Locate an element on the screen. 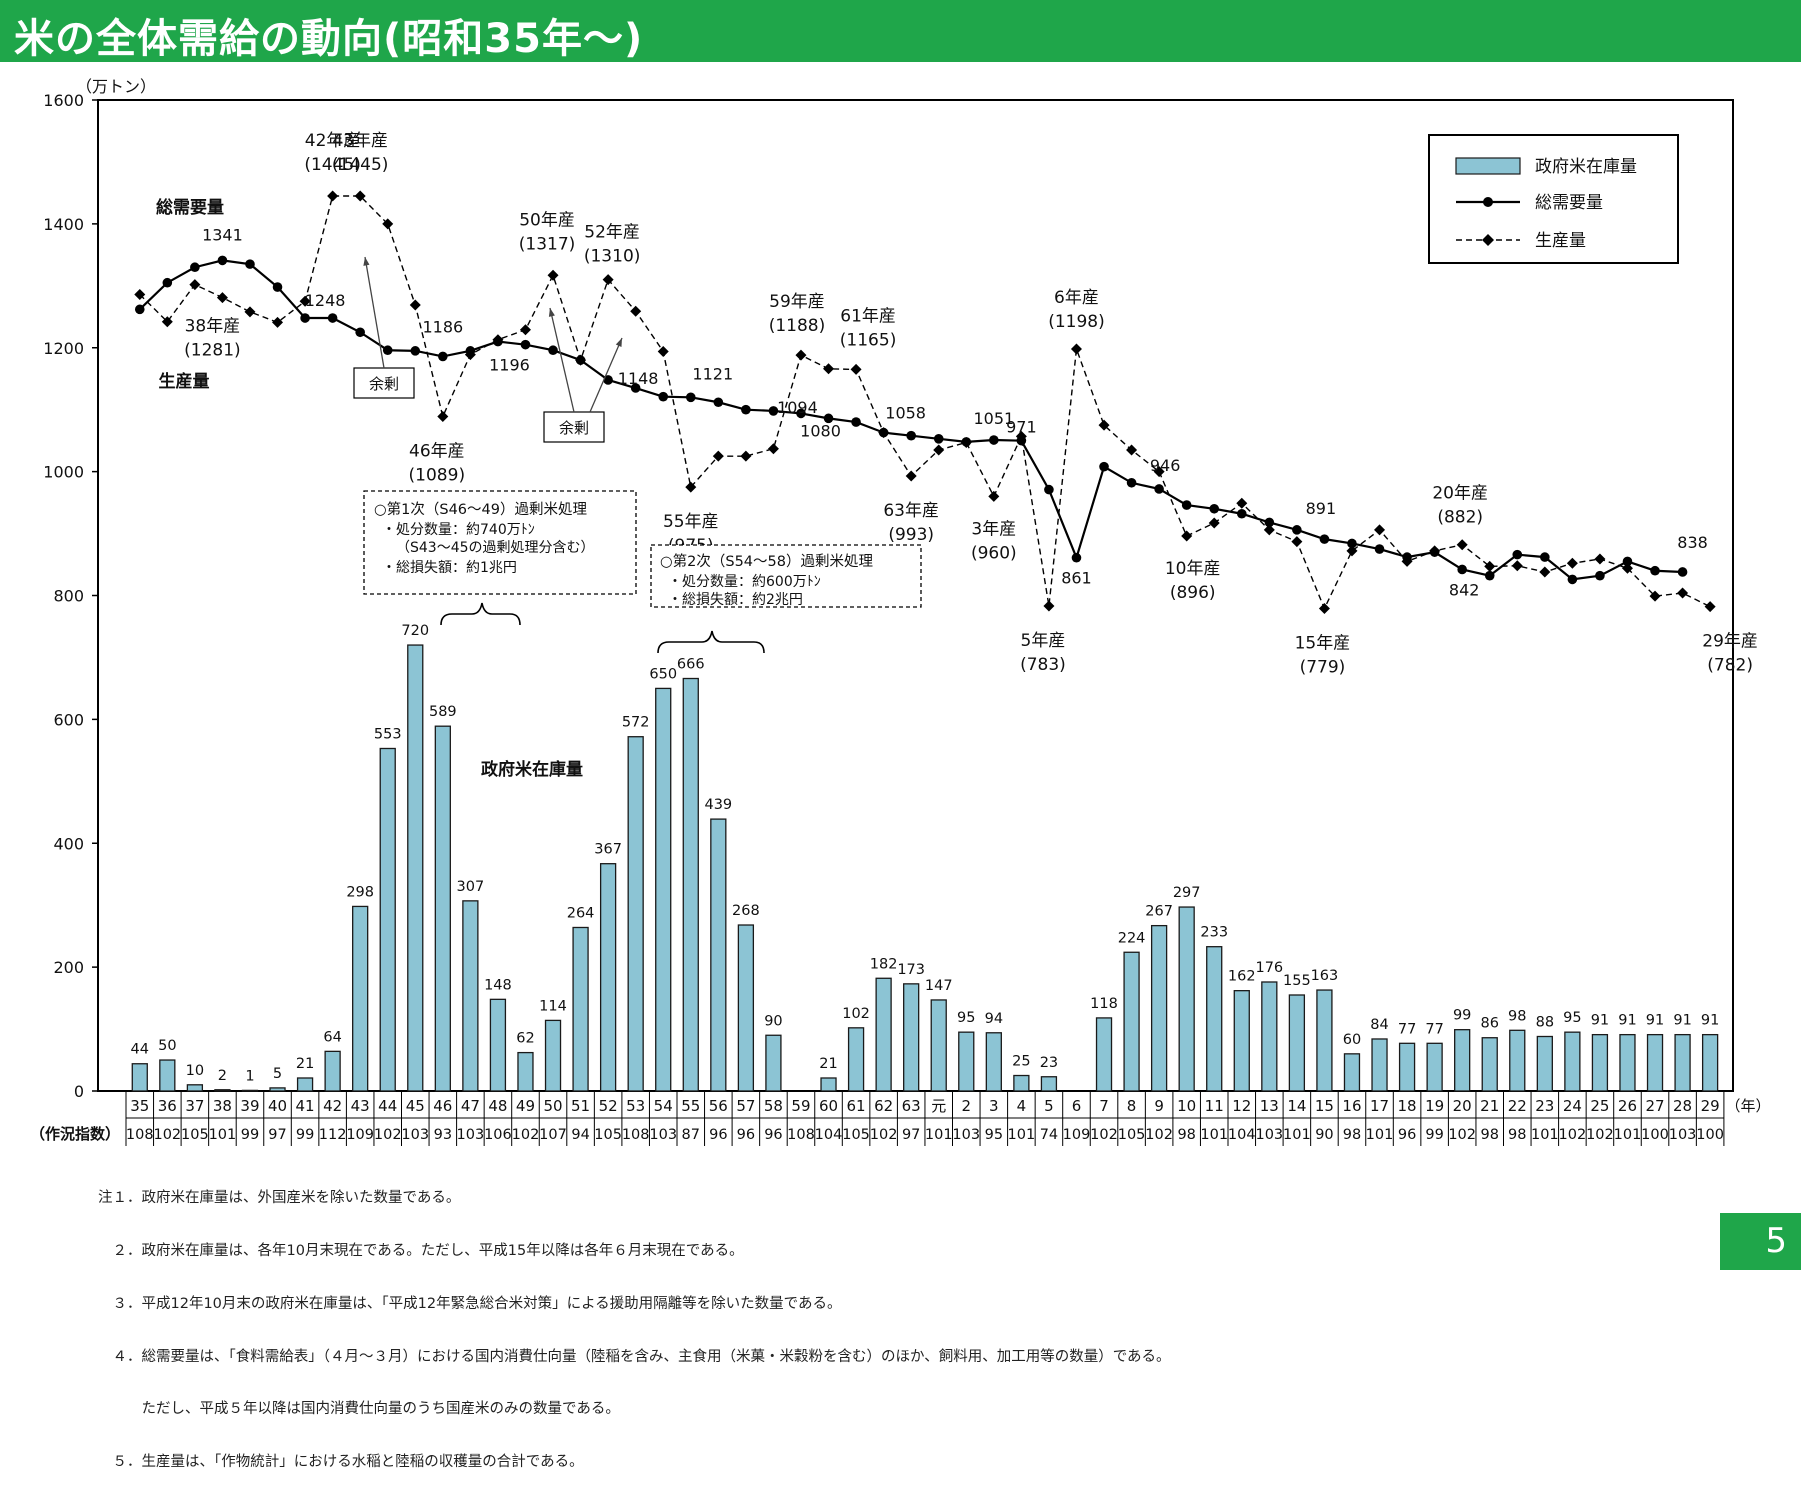 This screenshot has height=1489, width=1801. year-label: 51 is located at coordinates (580, 1106).